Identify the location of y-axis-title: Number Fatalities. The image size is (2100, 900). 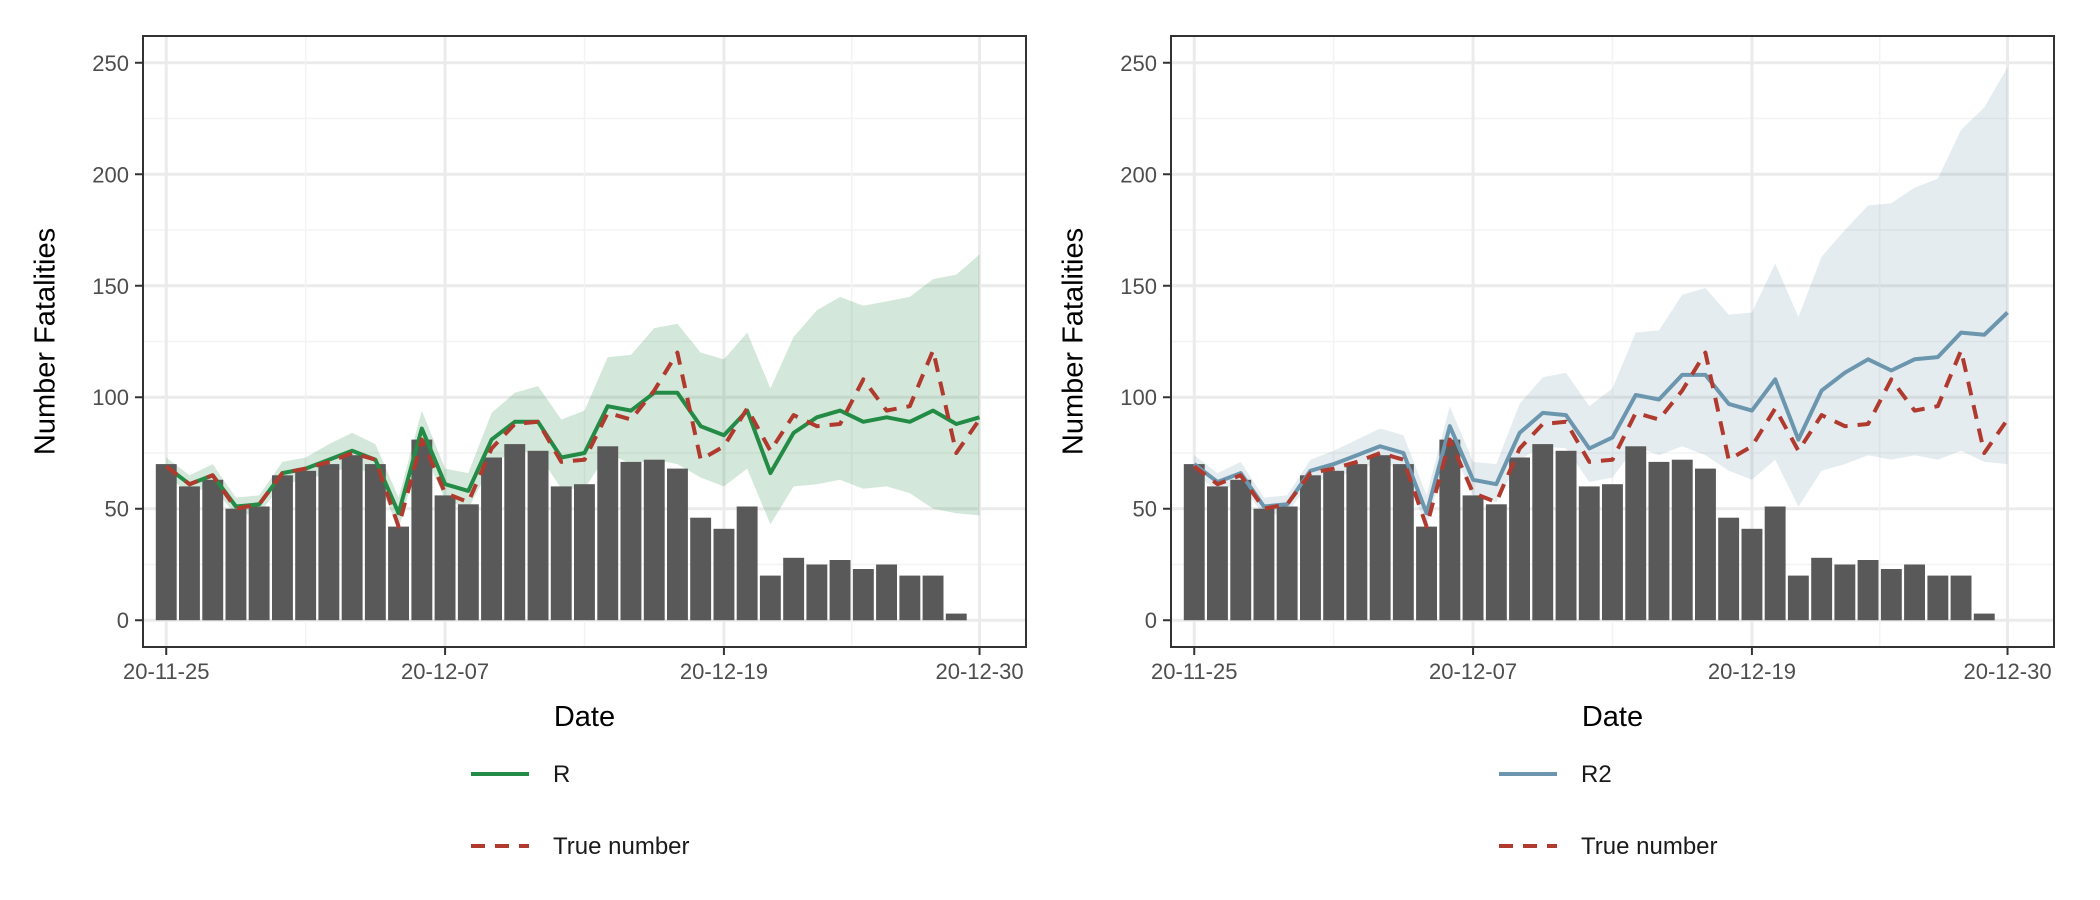
(46, 341).